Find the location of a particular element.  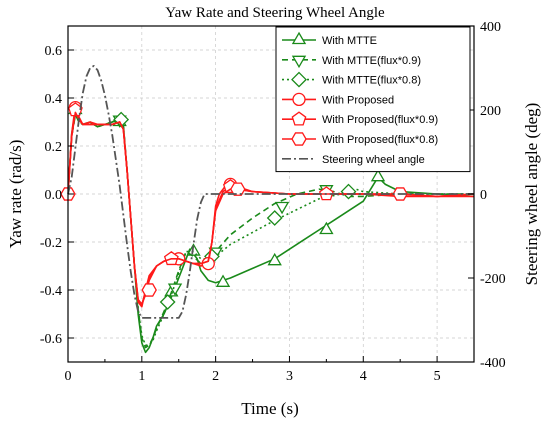

x-tick-label: 4 is located at coordinates (363, 376).